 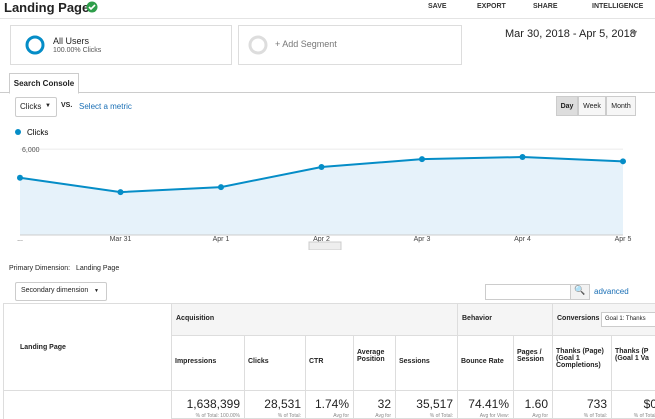 I want to click on total-value: 1,638,399, so click(x=207, y=404).